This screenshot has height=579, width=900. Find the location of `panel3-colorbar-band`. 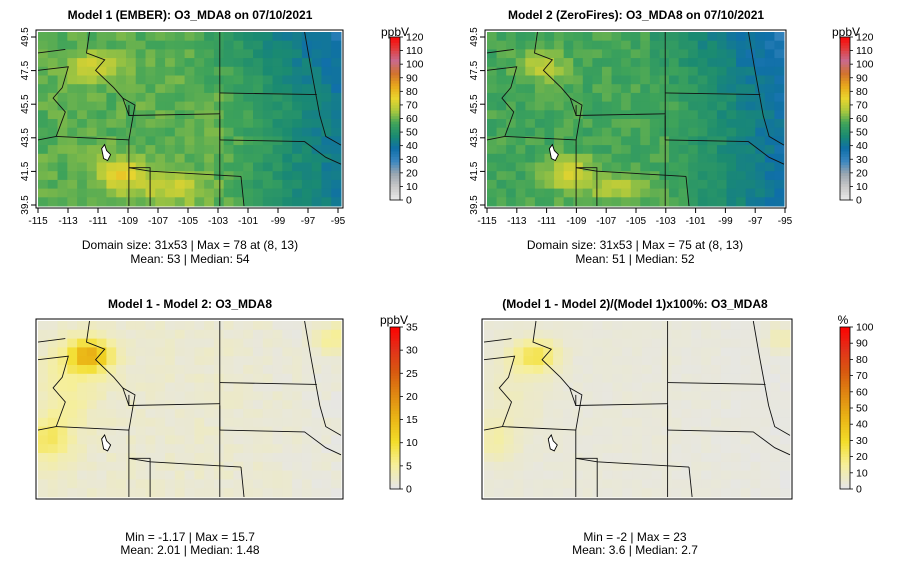

panel3-colorbar-band is located at coordinates (395, 418).